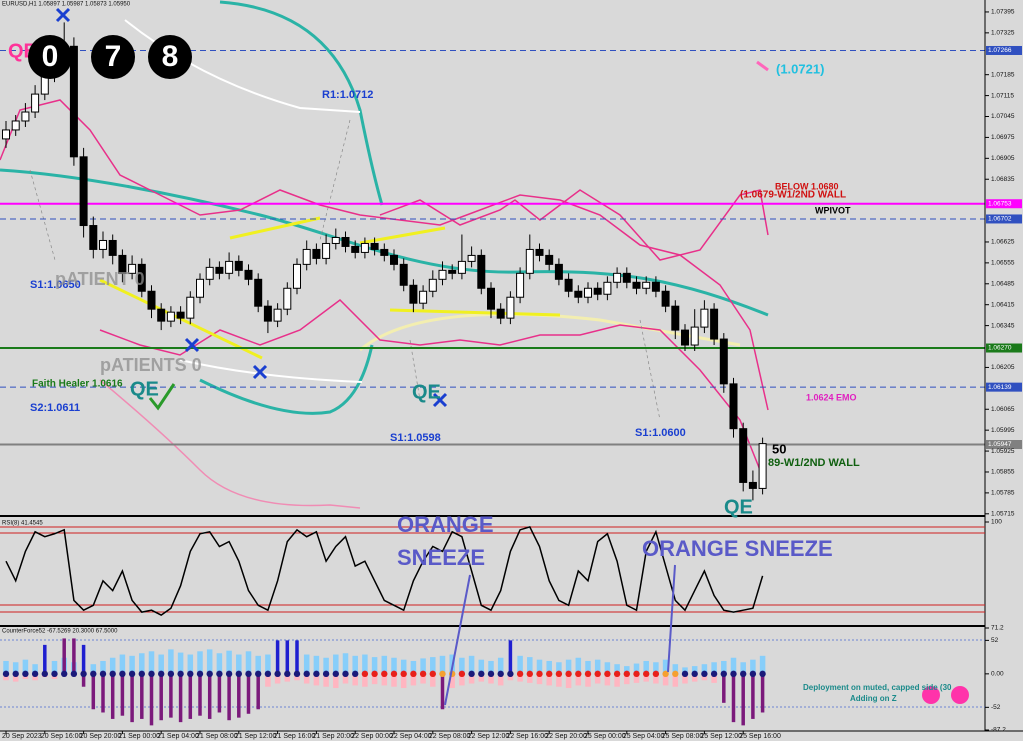 The height and width of the screenshot is (741, 1023). Describe the element at coordinates (139, 736) in the screenshot. I see `x-tick-label: 21 Sep 00:00` at that location.